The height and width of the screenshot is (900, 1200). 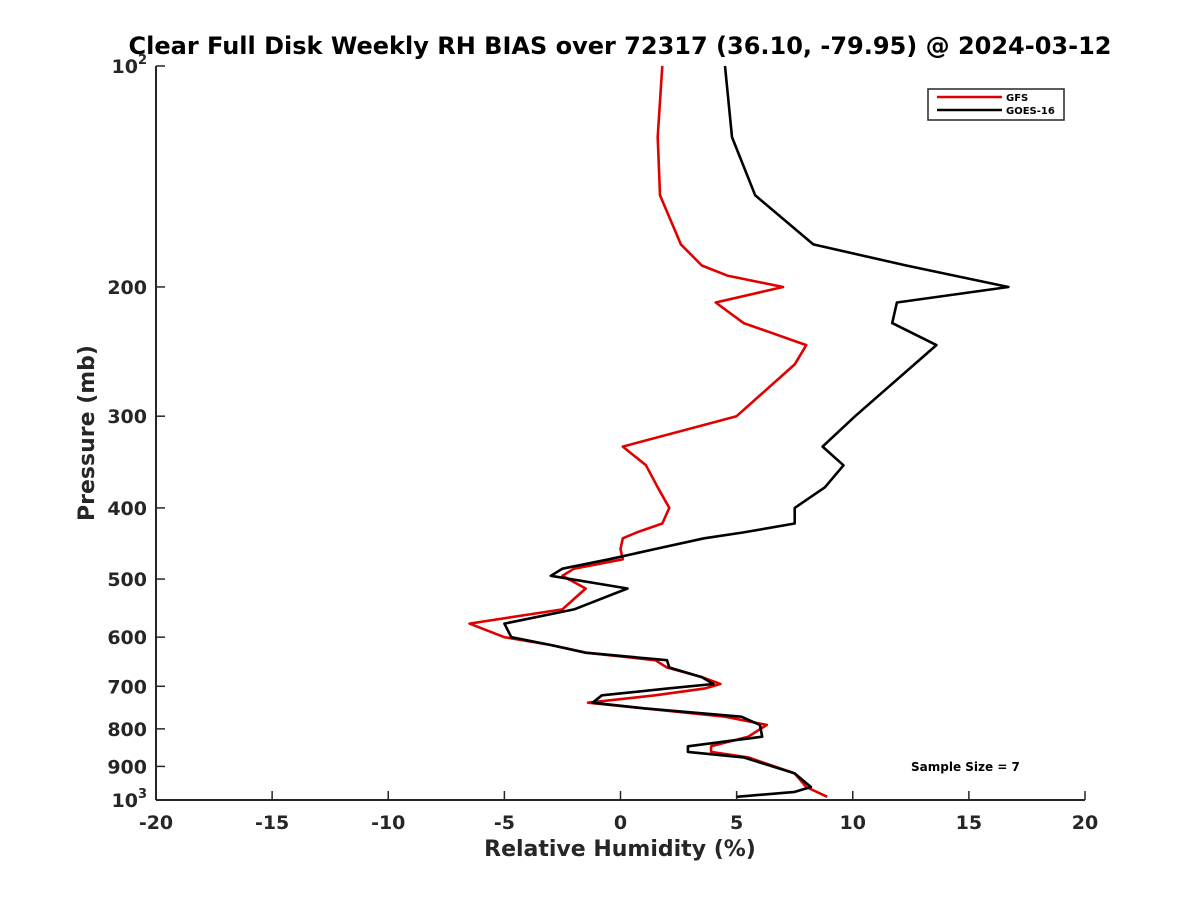 What do you see at coordinates (87, 433) in the screenshot?
I see `y-axis-label: Pressure (mb)` at bounding box center [87, 433].